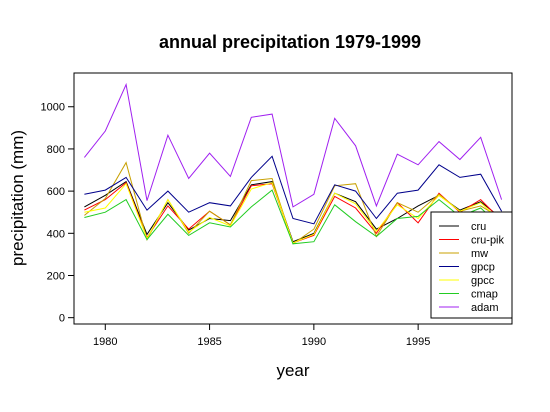 The image size is (550, 412). What do you see at coordinates (483, 281) in the screenshot?
I see `legend-label-gpcc: gpcc` at bounding box center [483, 281].